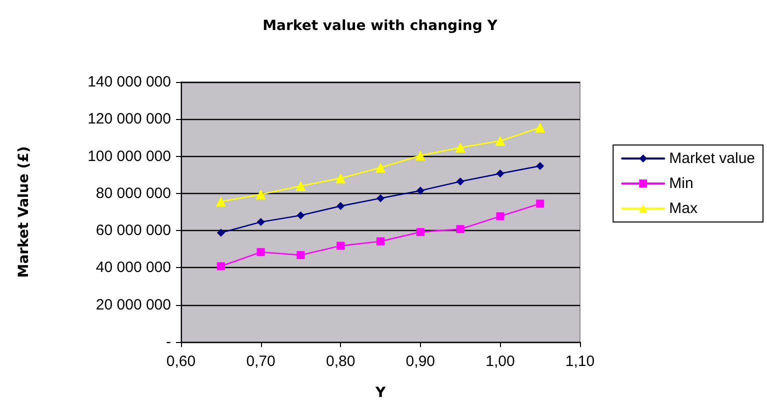 The height and width of the screenshot is (414, 767). I want to click on legend-label: Market value, so click(712, 158).